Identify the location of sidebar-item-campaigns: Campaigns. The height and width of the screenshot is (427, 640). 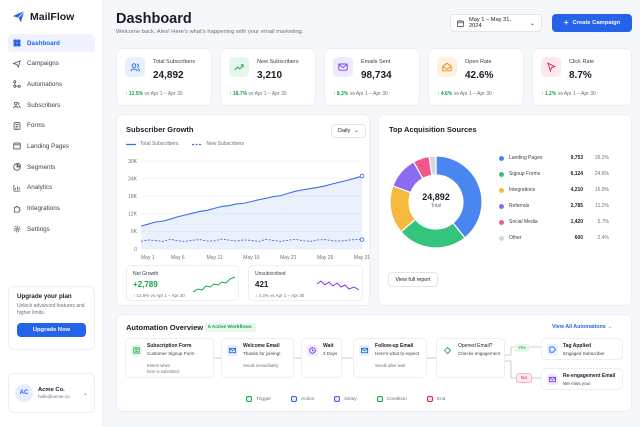
(51, 64).